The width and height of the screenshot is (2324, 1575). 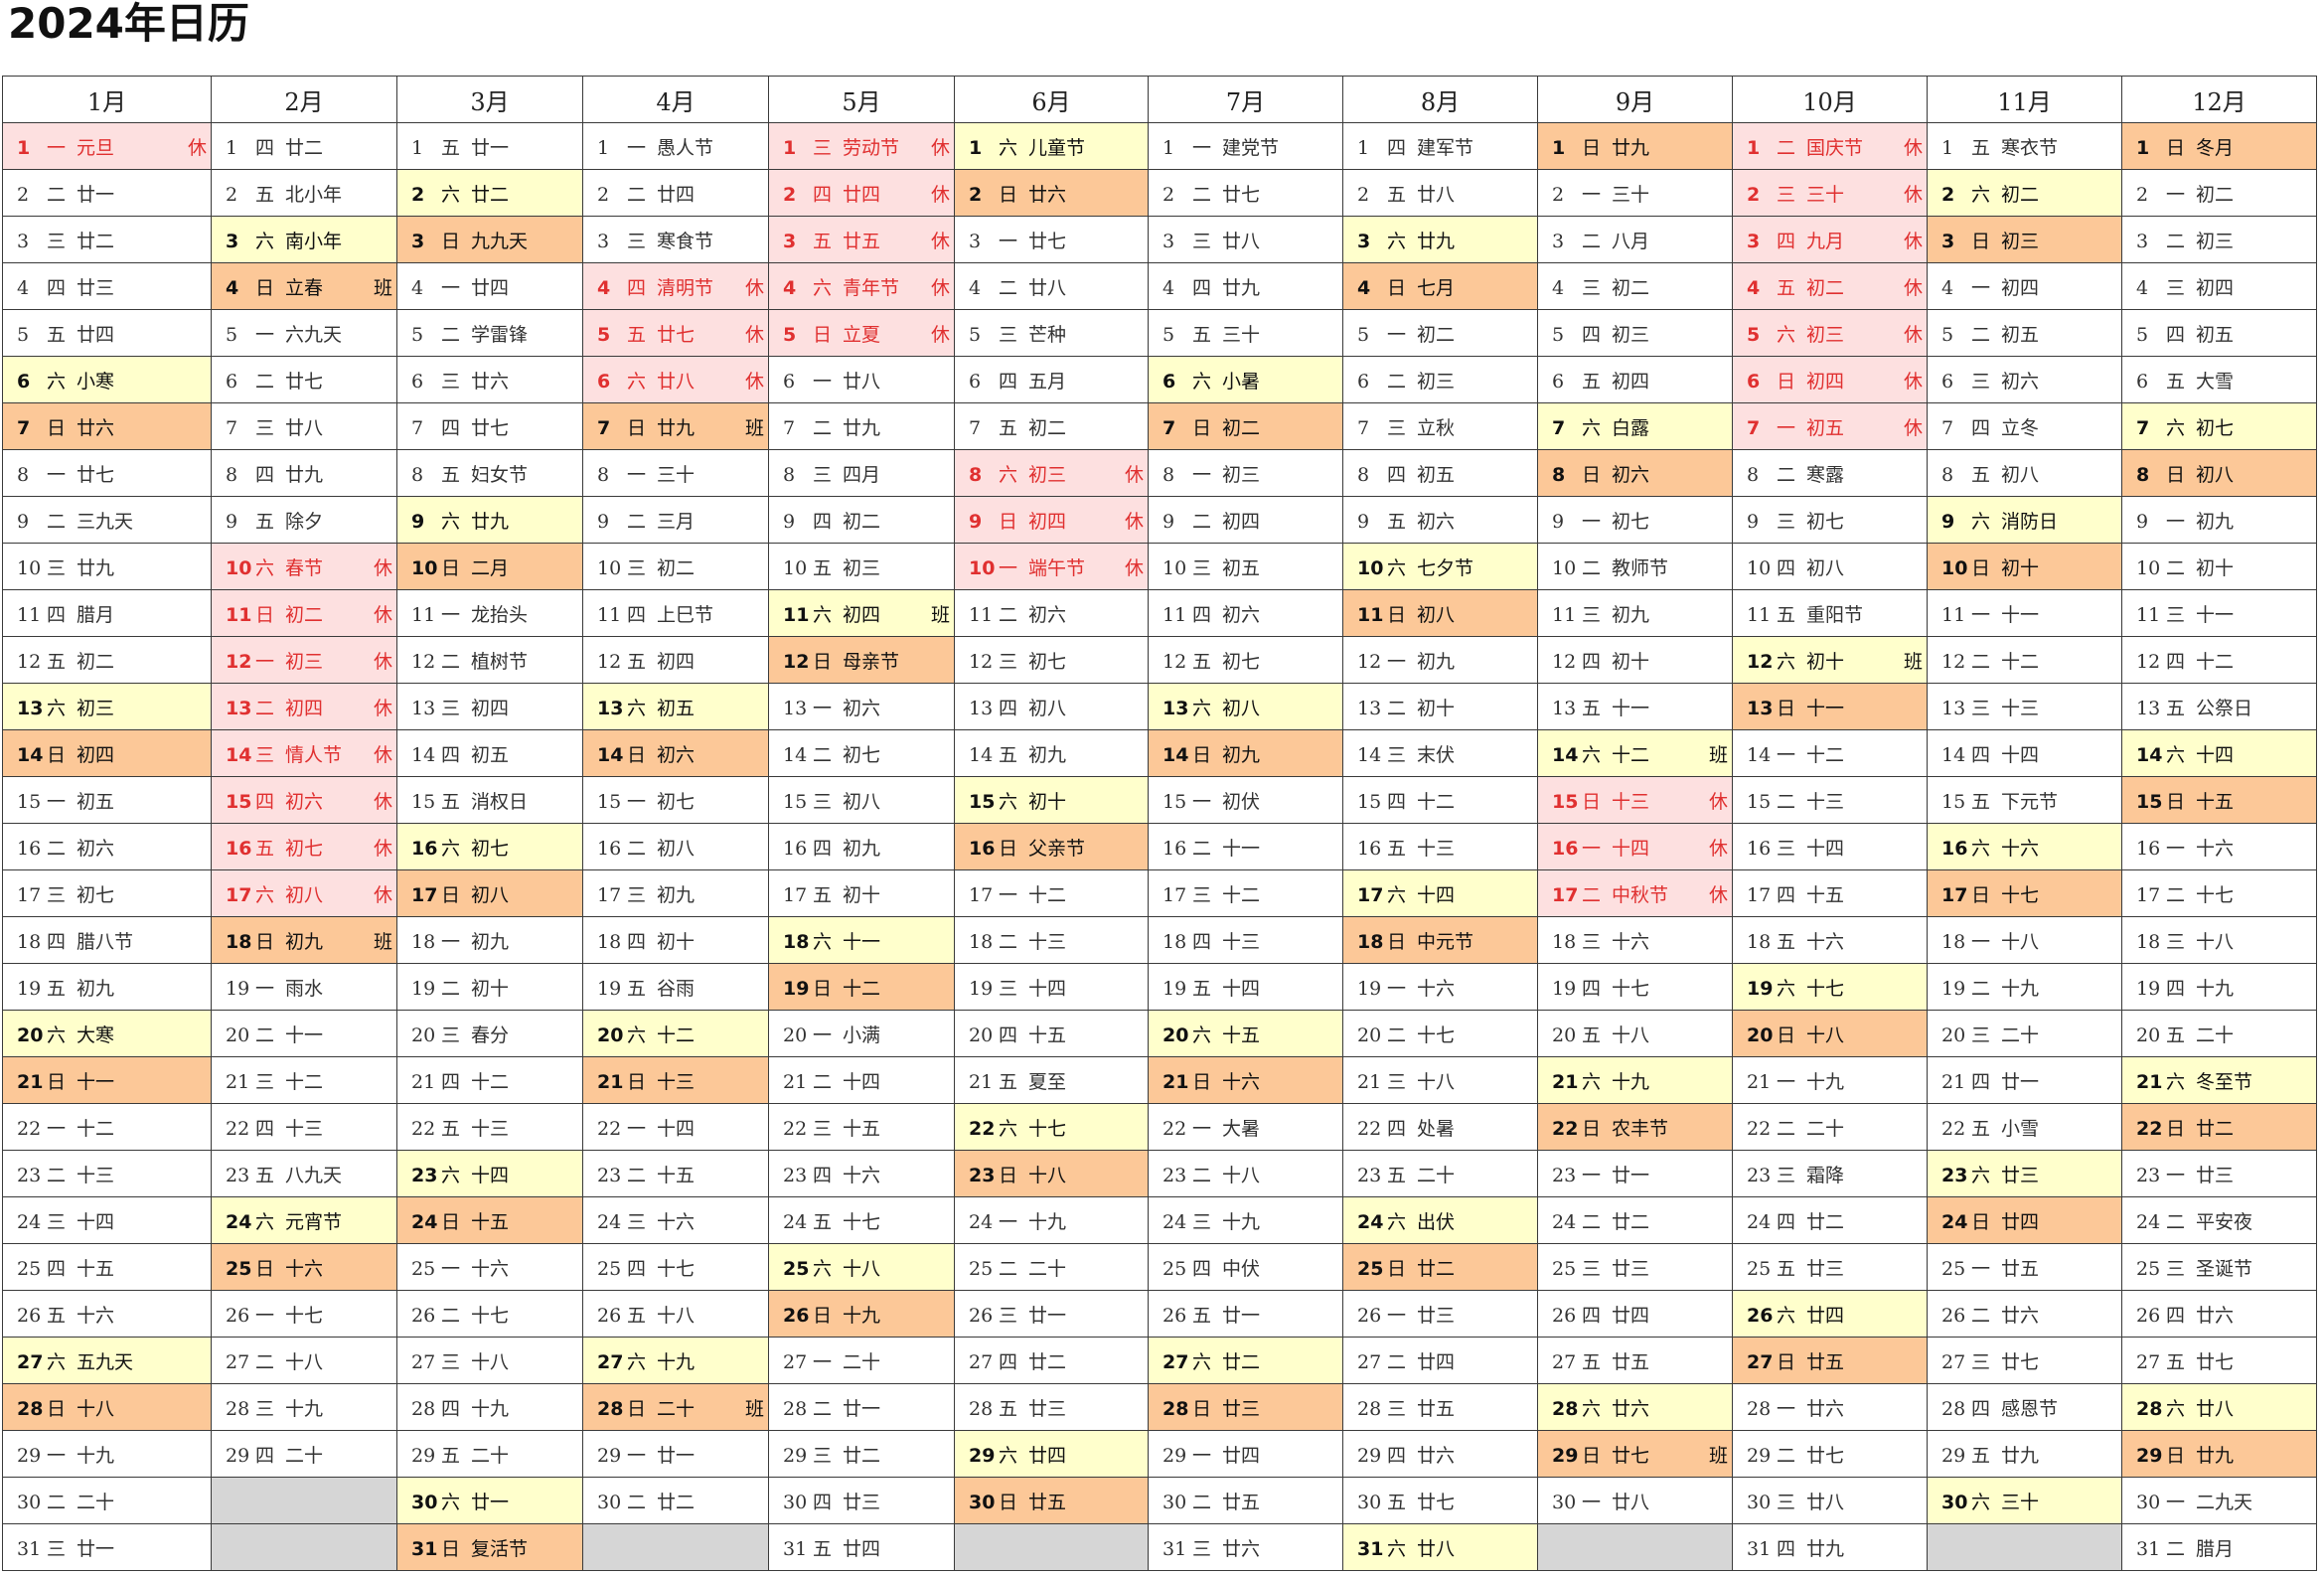 What do you see at coordinates (2142, 194) in the screenshot?
I see `day-number: 2` at bounding box center [2142, 194].